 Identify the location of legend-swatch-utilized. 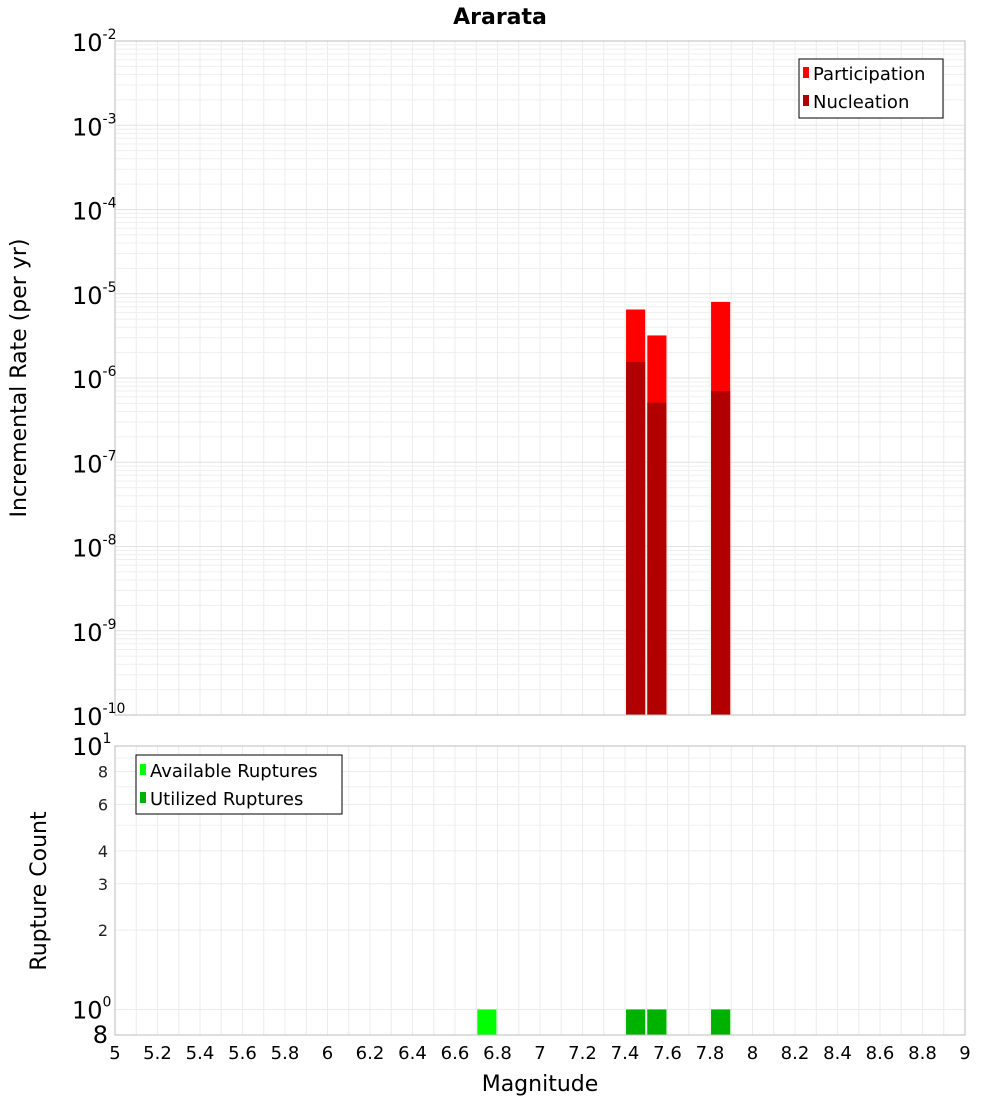
(143, 797).